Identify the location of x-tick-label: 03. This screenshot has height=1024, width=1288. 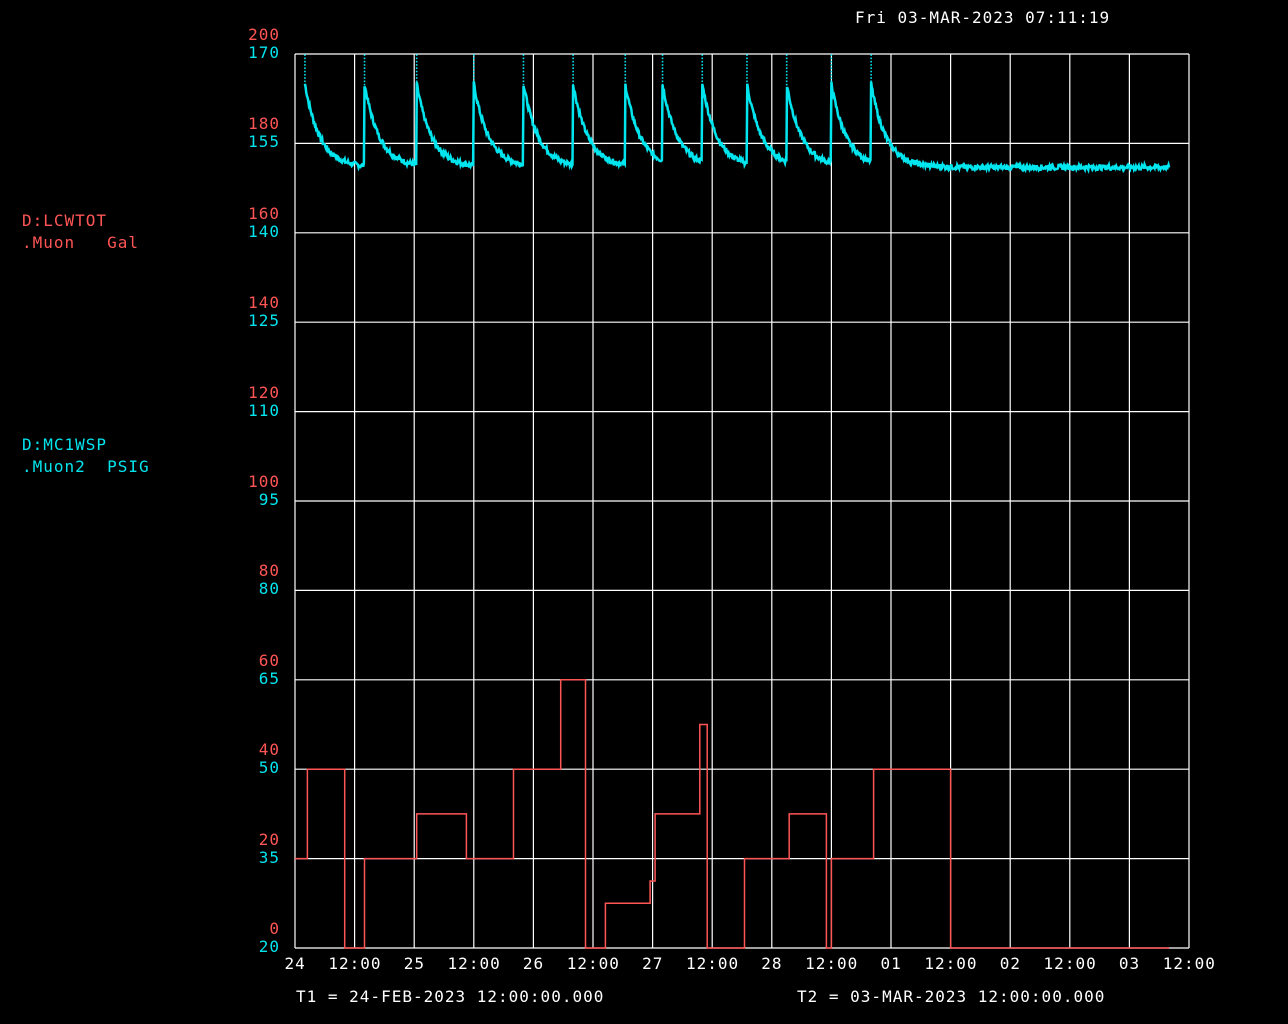
(1129, 963).